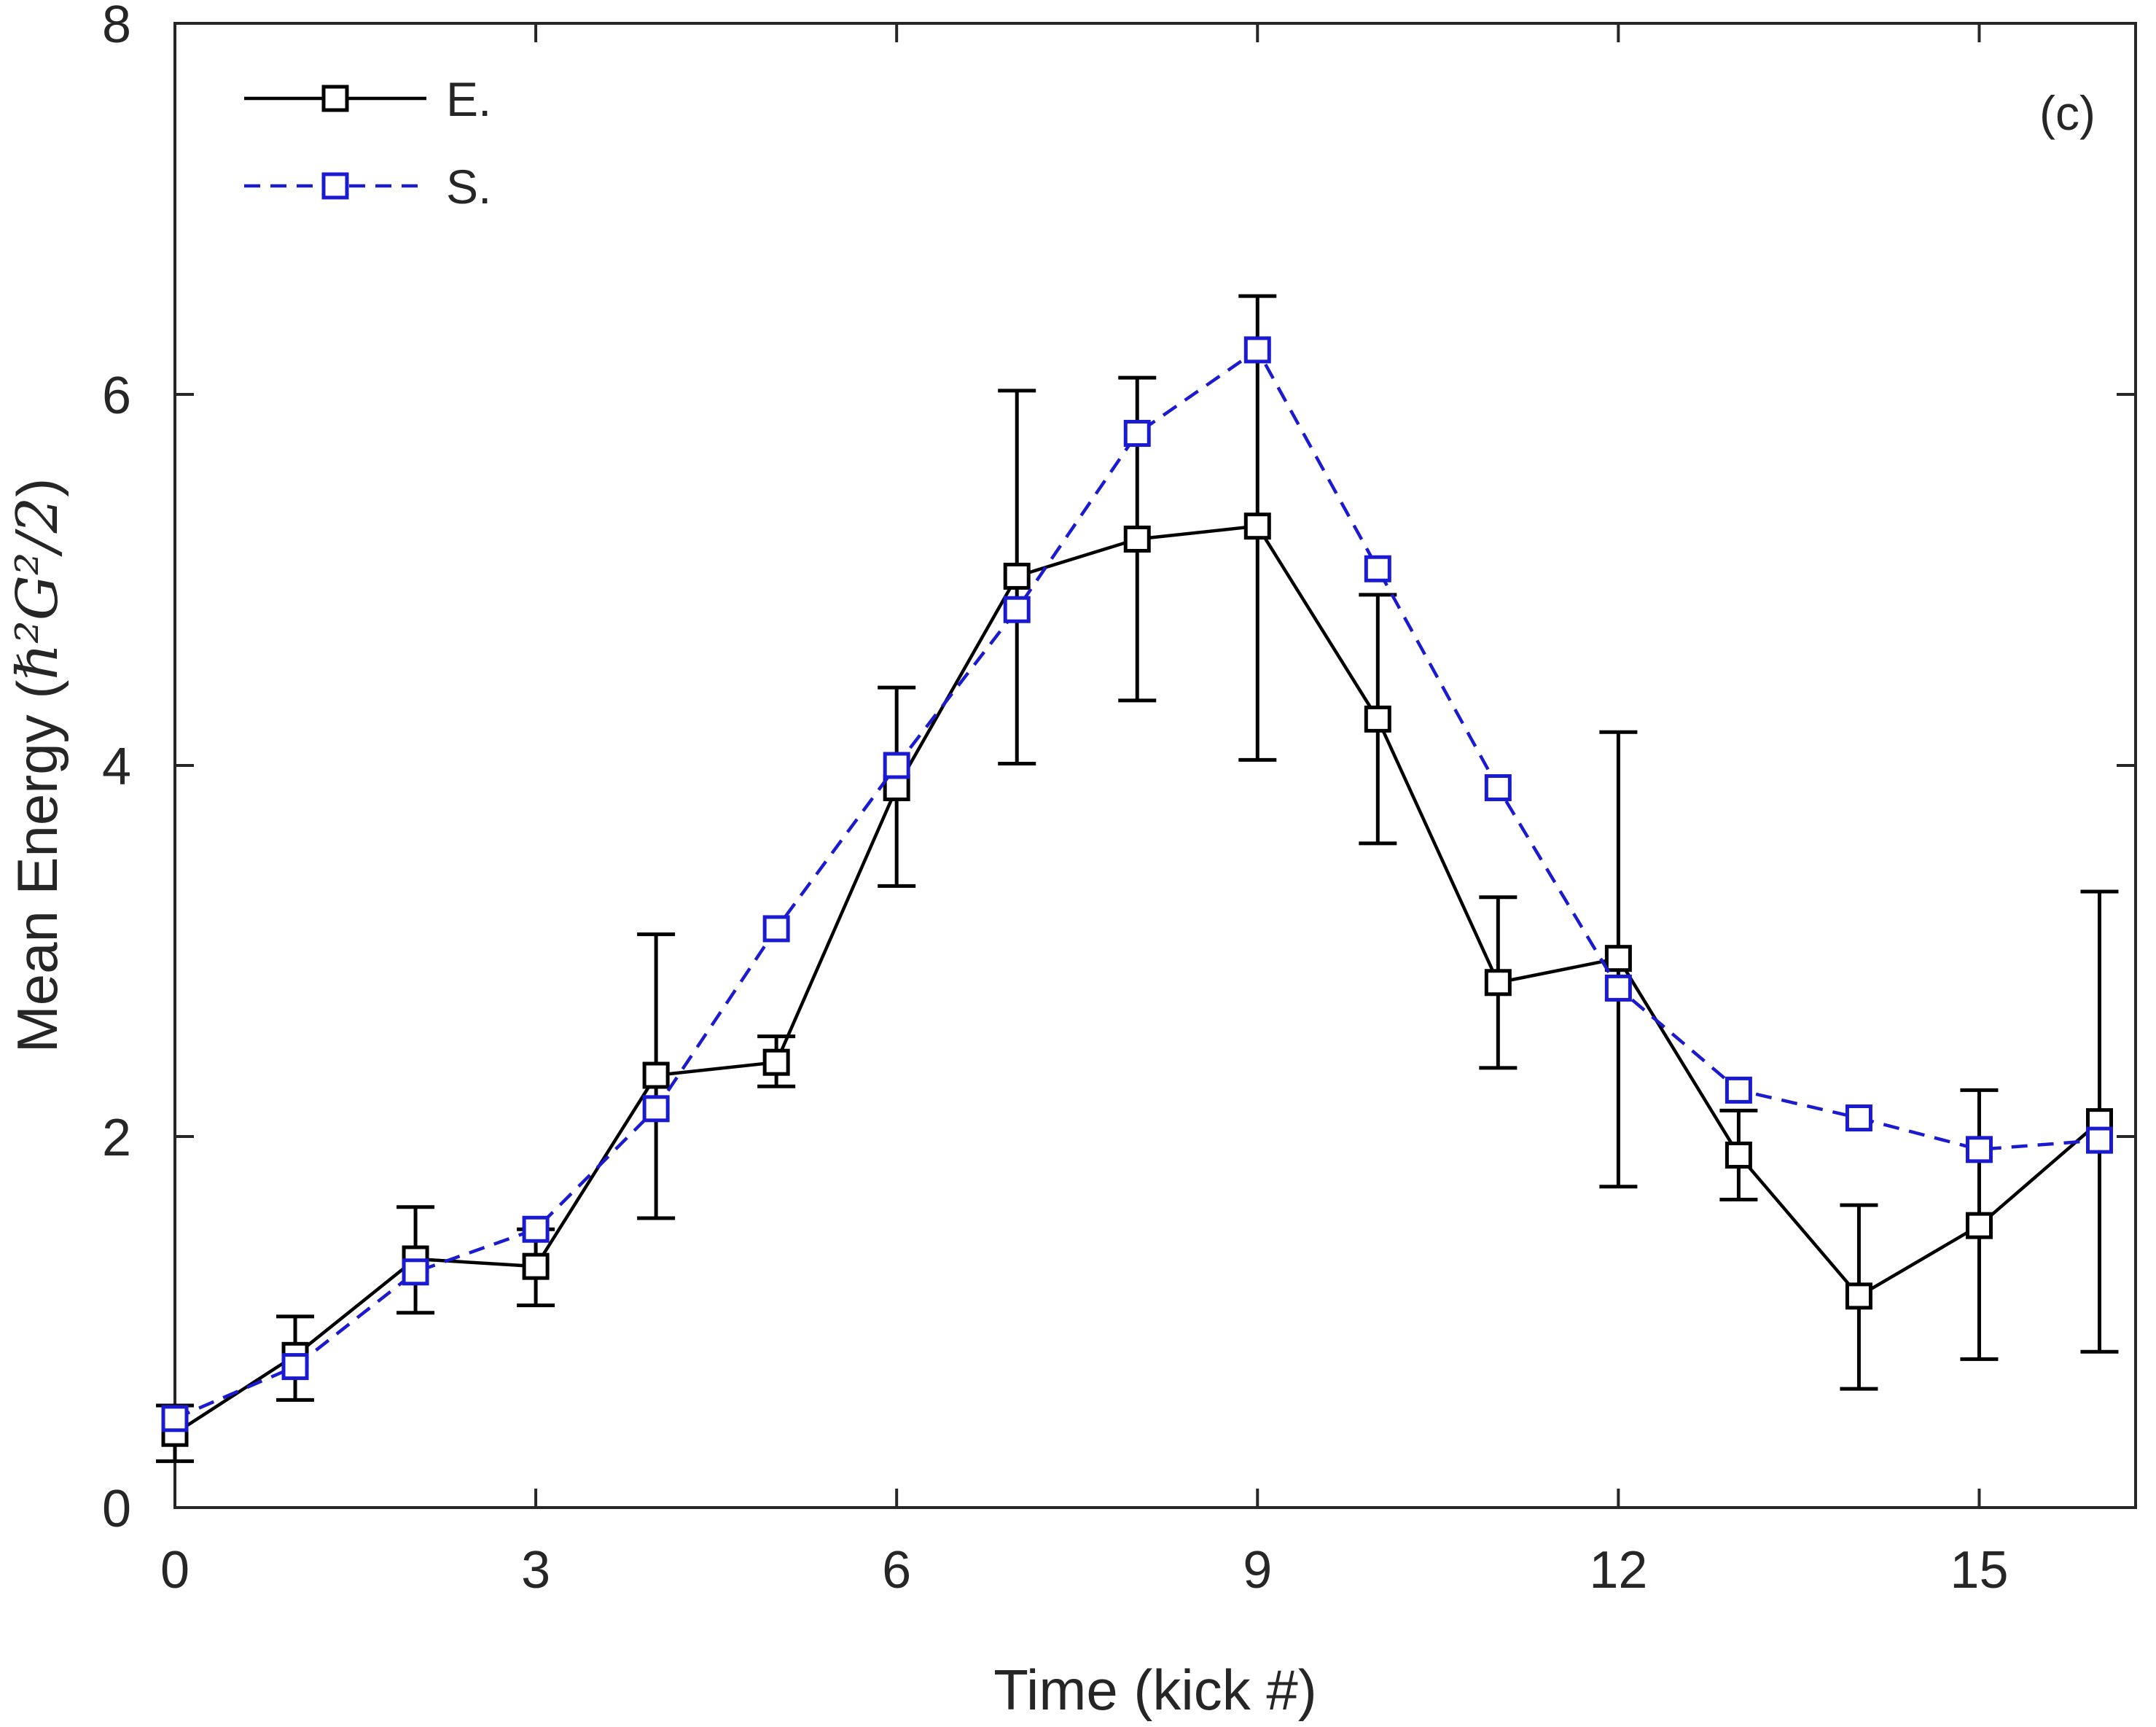  I want to click on x-tick-label: 0, so click(175, 1570).